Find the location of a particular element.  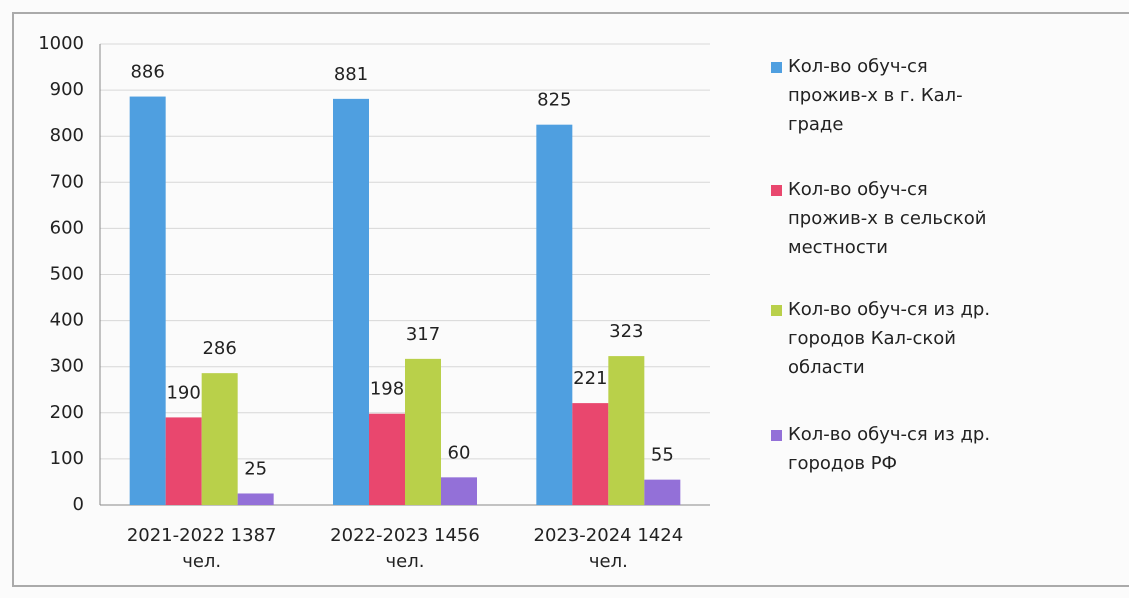

data-label: 886 is located at coordinates (147, 72).